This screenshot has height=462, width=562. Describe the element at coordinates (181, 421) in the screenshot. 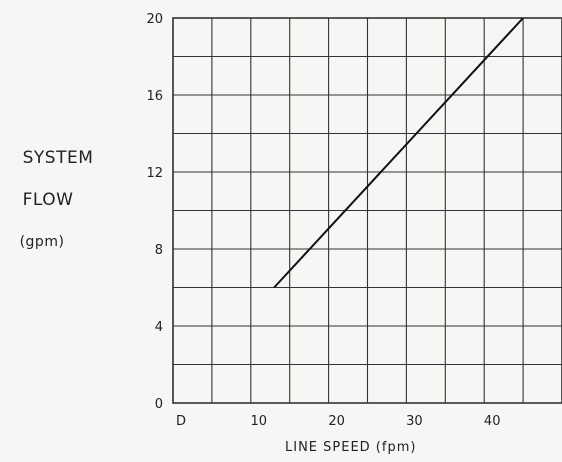

I see `x-tick-label: D` at that location.